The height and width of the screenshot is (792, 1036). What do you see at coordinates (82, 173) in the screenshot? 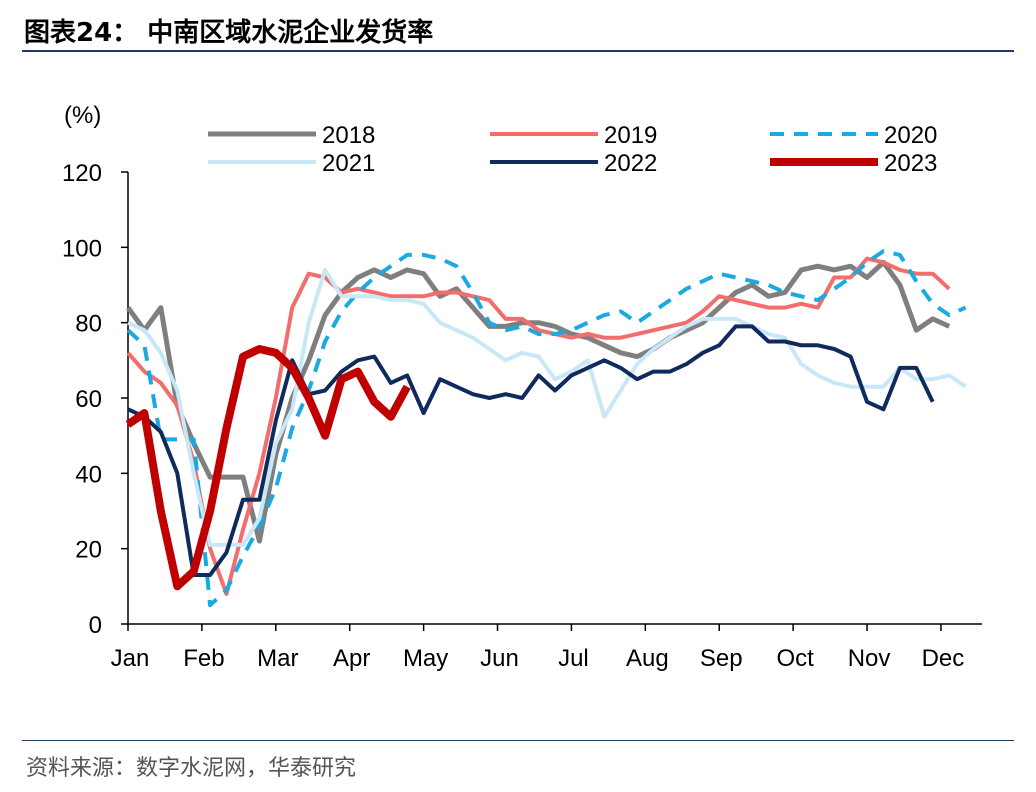
I see `y-tick-label: 120` at bounding box center [82, 173].